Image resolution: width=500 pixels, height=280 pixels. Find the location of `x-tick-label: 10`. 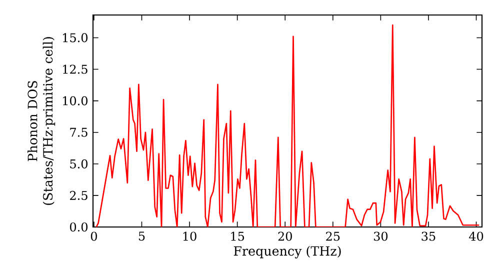

x-tick-label: 10 is located at coordinates (189, 236).